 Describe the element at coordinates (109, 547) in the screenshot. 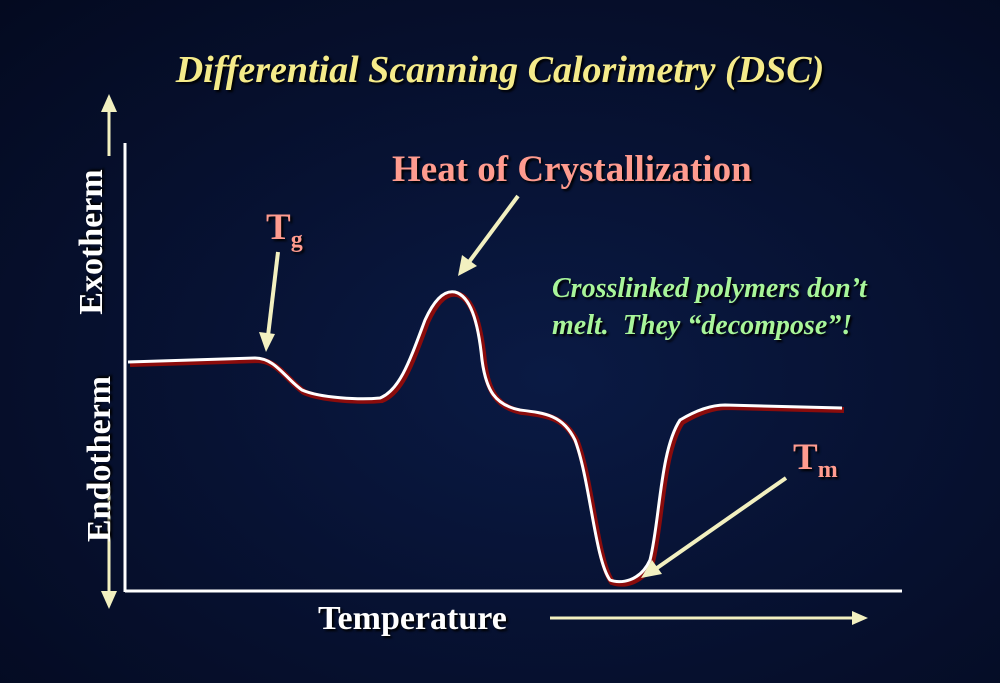

I see `arrow-down-icon` at that location.